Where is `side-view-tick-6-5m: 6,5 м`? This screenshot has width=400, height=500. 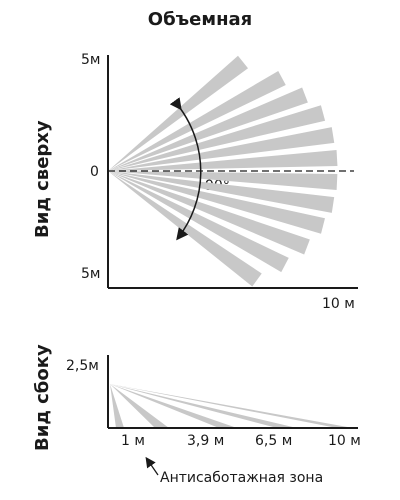 side-view-tick-6-5m: 6,5 м is located at coordinates (274, 441).